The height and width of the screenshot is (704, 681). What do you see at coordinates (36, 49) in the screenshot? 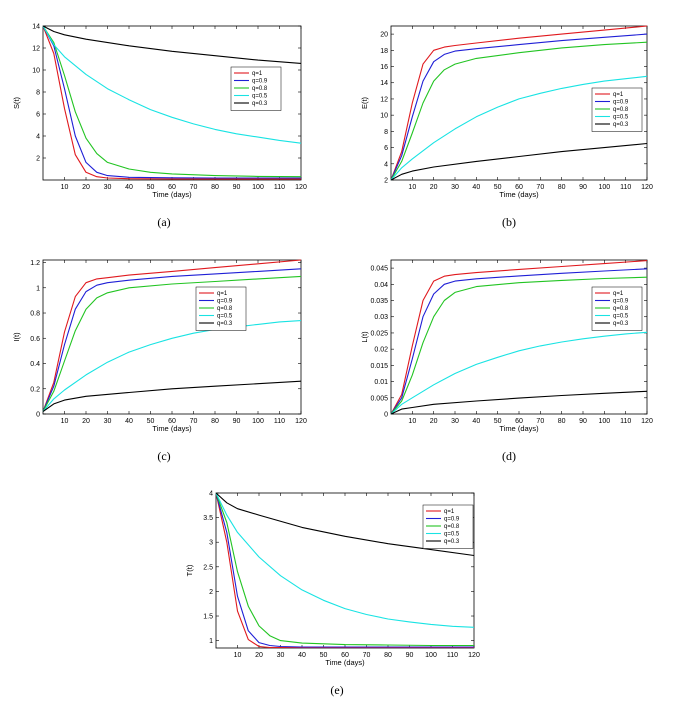
I see `y-tick-label: 12` at bounding box center [36, 49].